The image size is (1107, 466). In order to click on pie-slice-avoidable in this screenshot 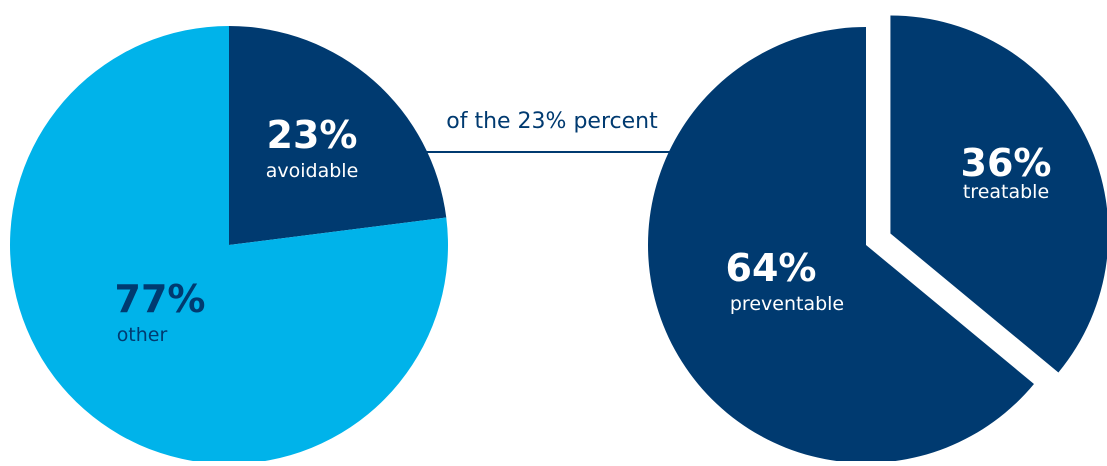, I will do `click(338, 135)`.